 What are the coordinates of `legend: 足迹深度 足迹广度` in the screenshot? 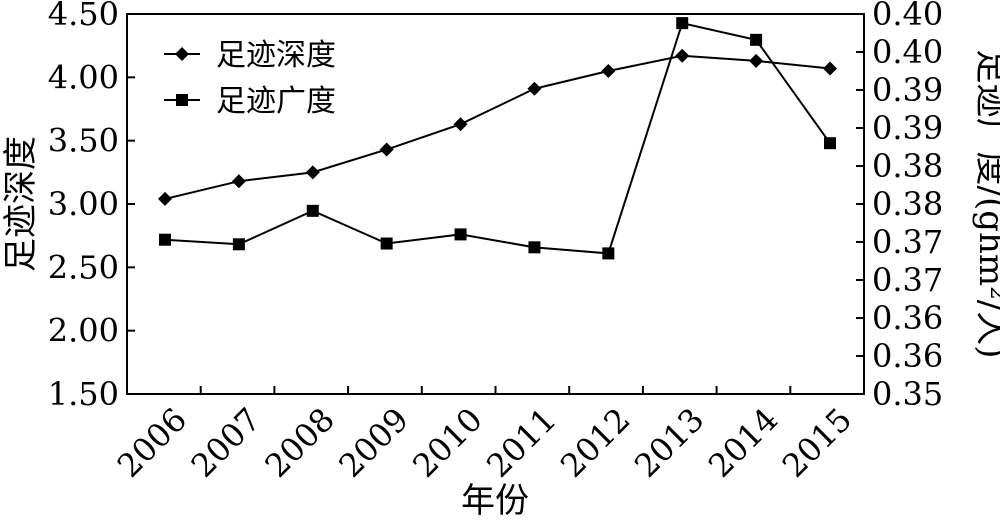 It's located at (250, 78).